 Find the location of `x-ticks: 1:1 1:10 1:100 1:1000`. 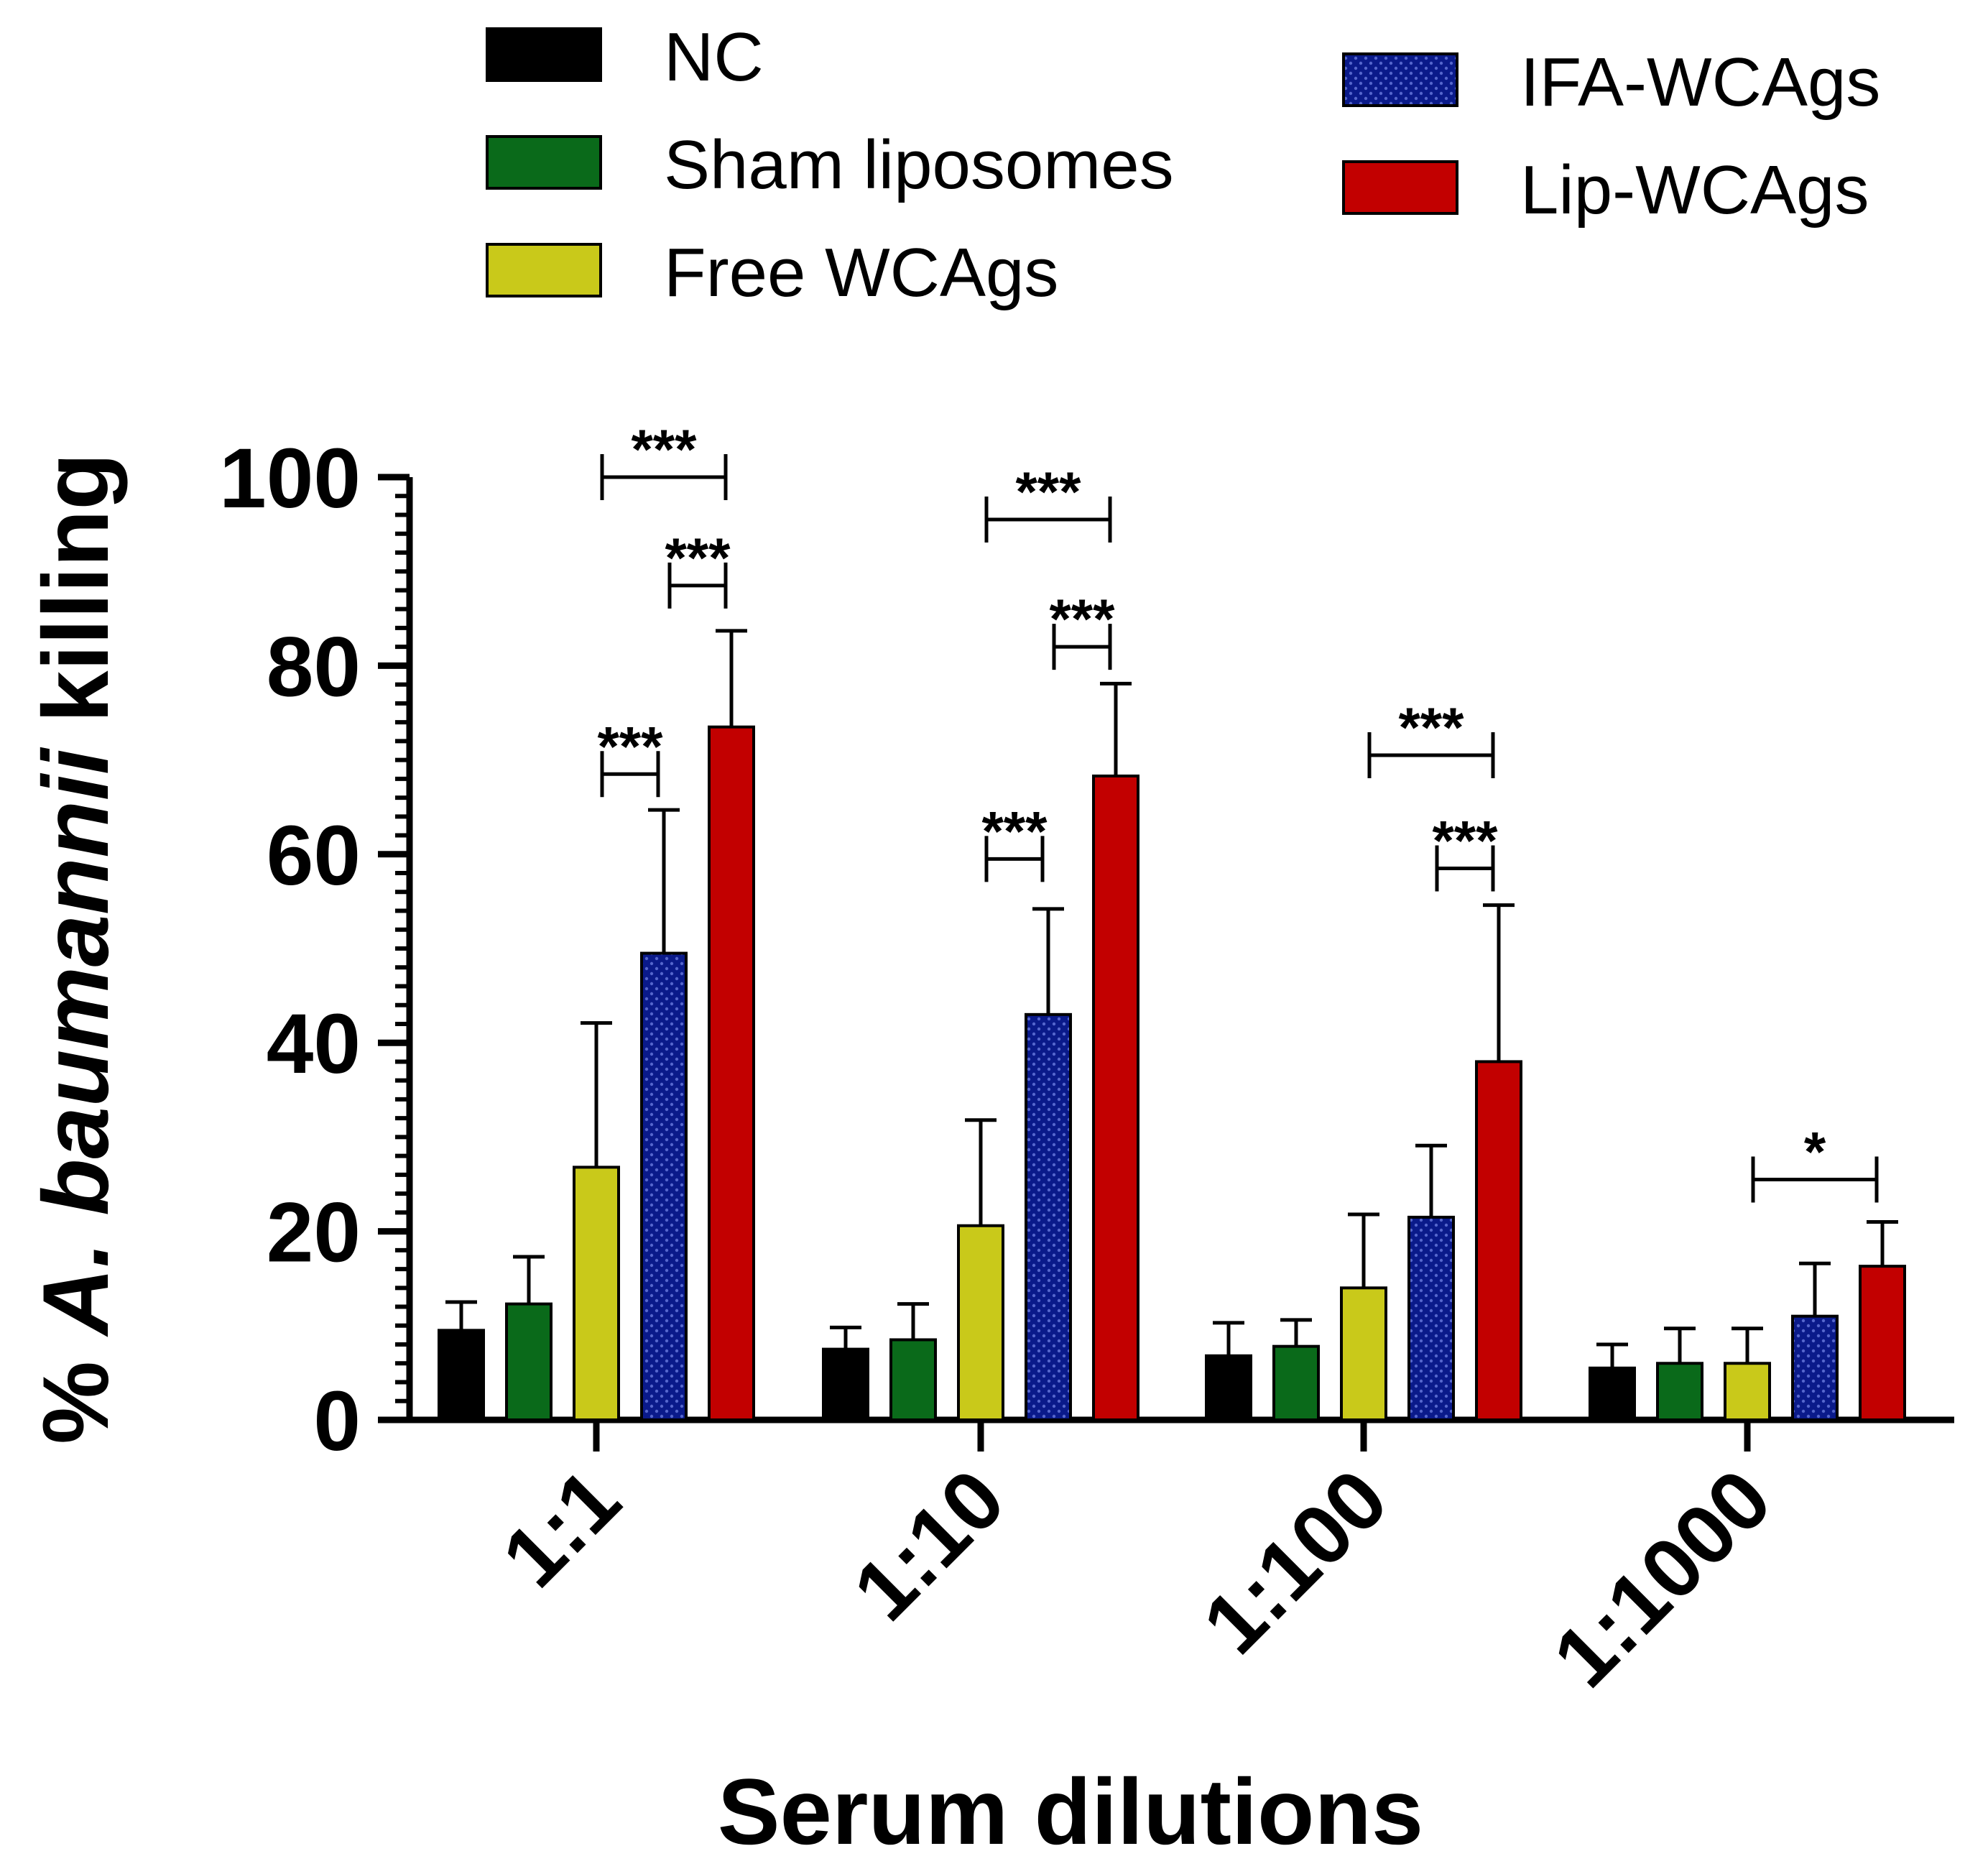

x-ticks: 1:1 1:10 1:100 1:1000 is located at coordinates (1136, 1562).